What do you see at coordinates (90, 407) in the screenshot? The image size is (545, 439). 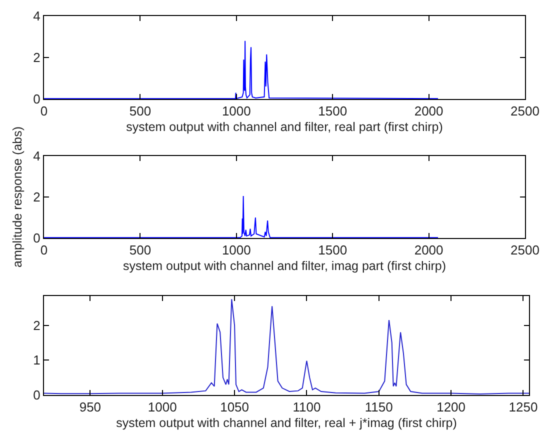 I see `x-tick-label: 950` at bounding box center [90, 407].